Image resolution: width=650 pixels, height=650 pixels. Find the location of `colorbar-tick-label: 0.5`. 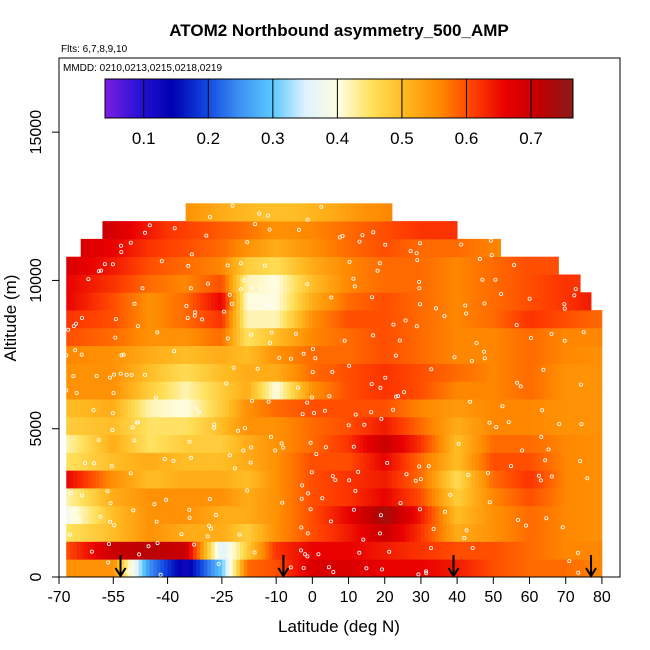

colorbar-tick-label: 0.5 is located at coordinates (402, 138).